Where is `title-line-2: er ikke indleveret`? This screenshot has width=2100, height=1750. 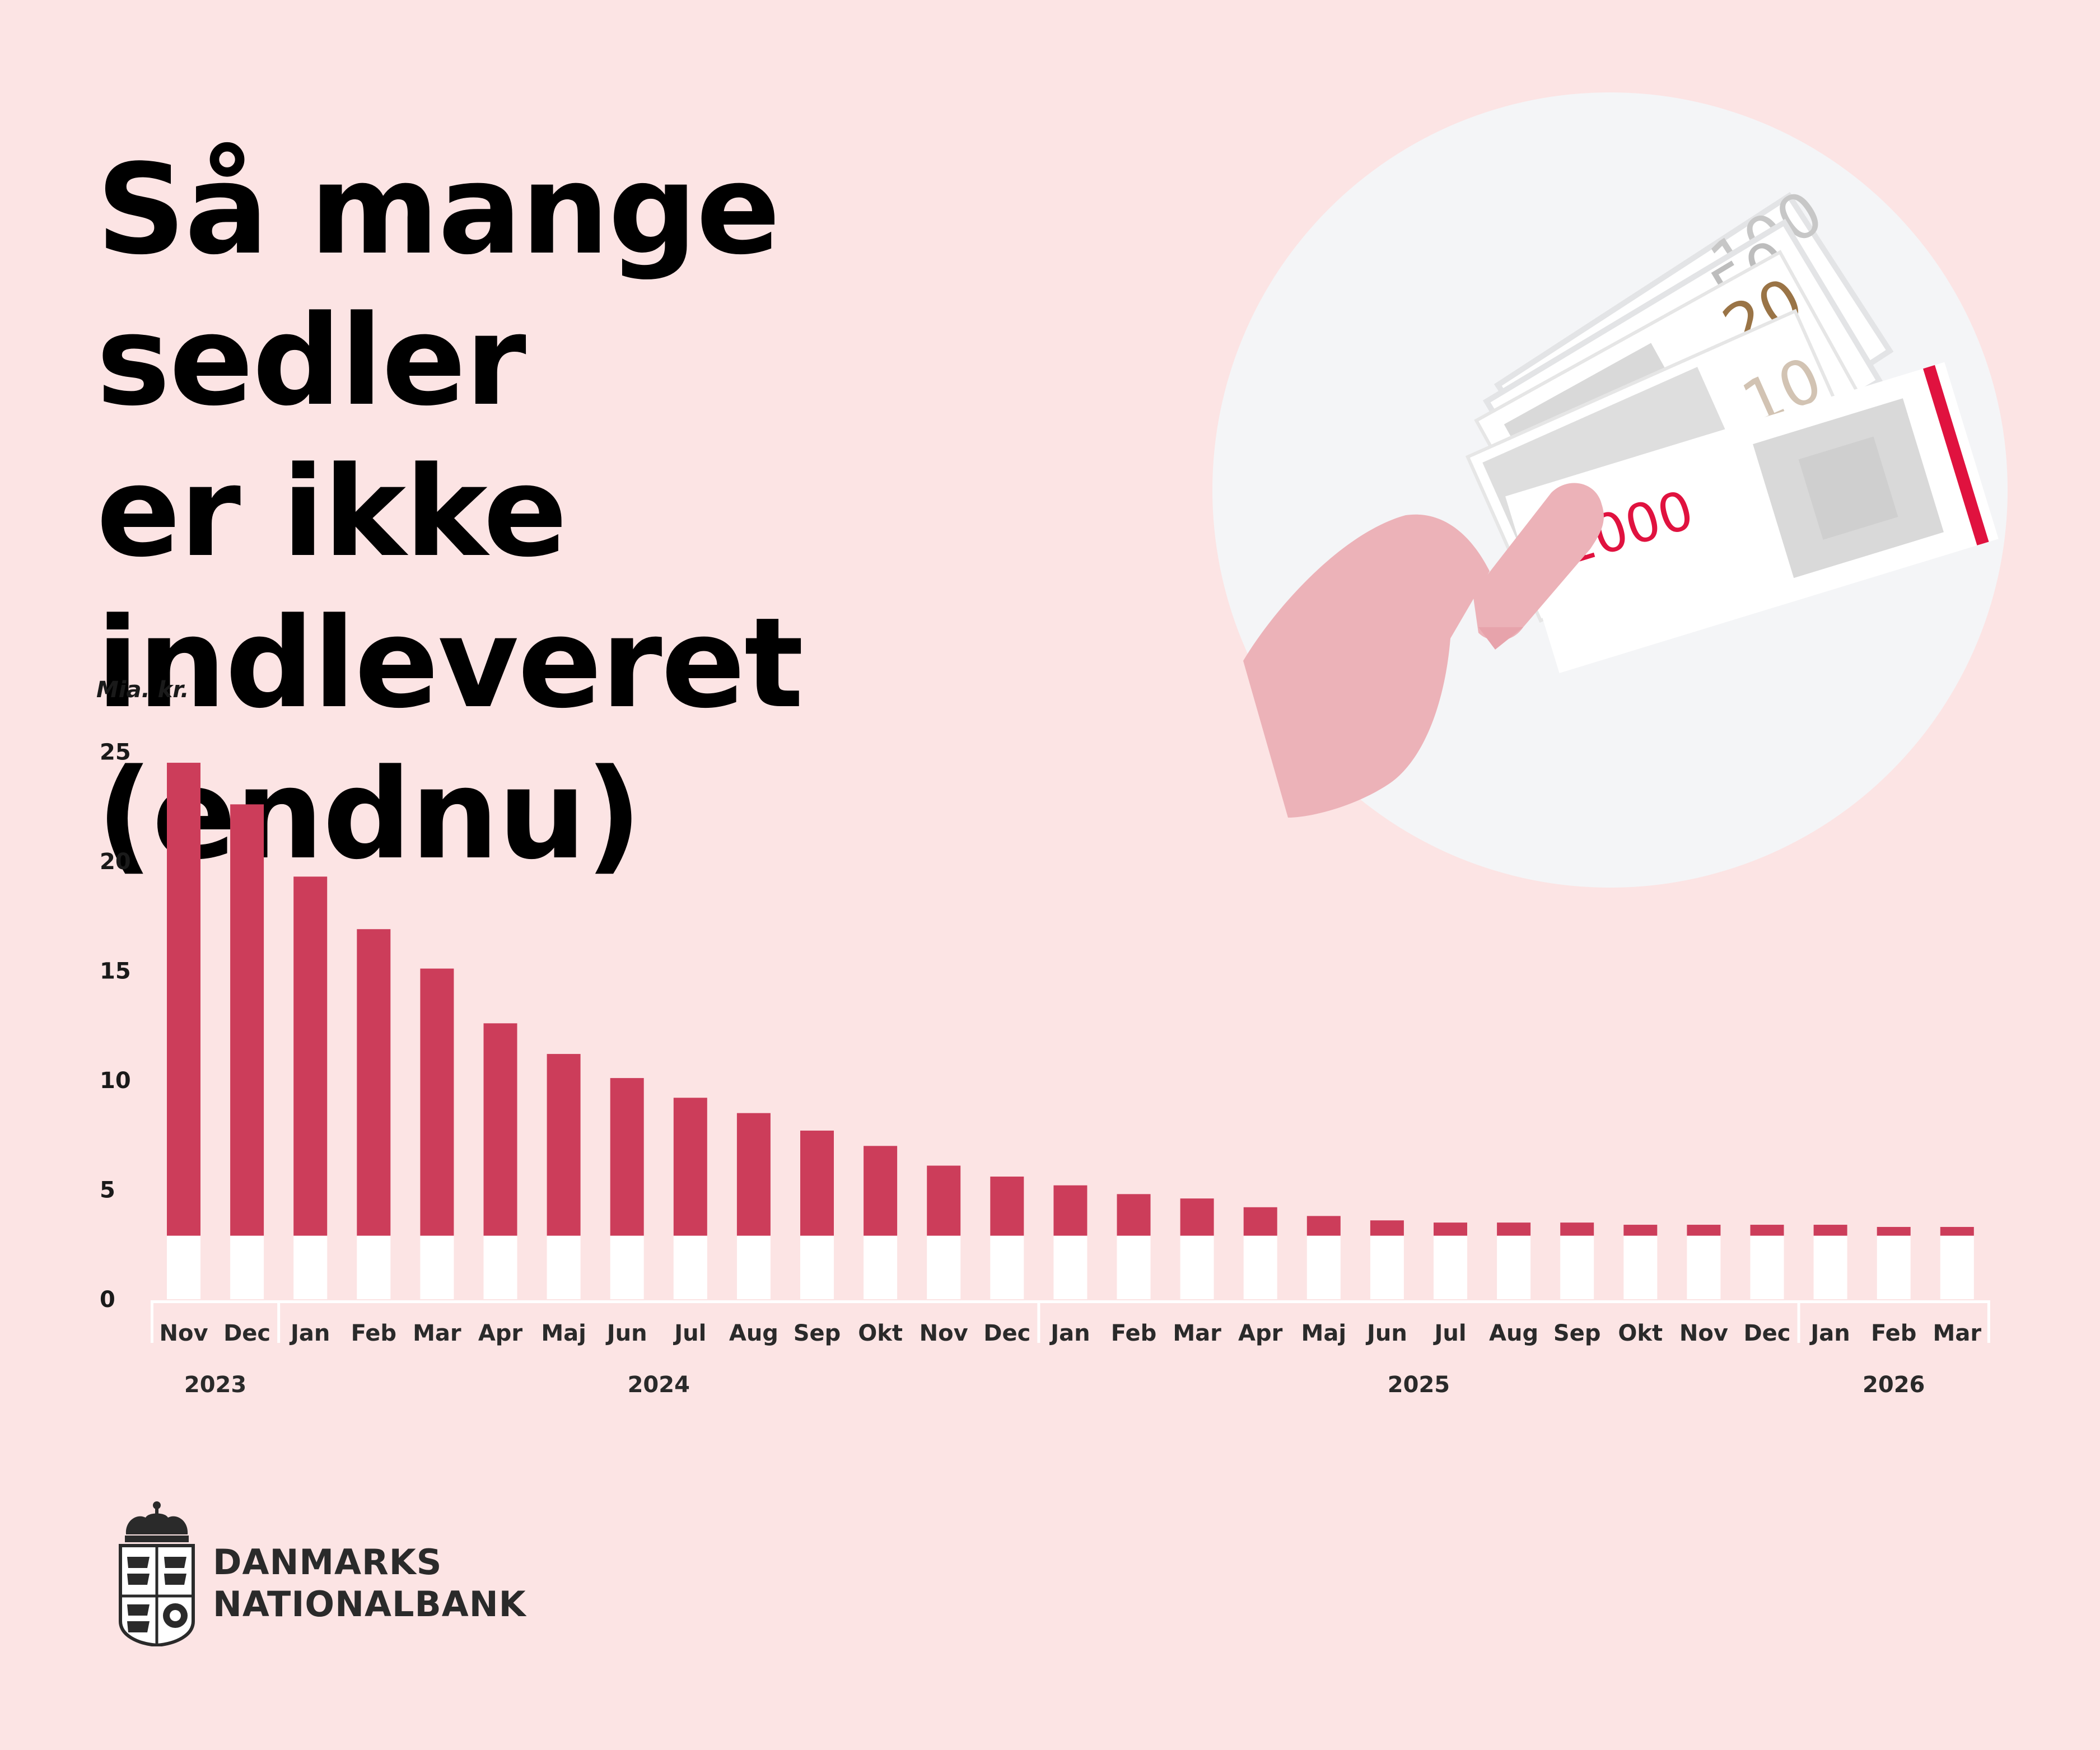
title-line-2: er ikke indleveret is located at coordinates (450, 588).